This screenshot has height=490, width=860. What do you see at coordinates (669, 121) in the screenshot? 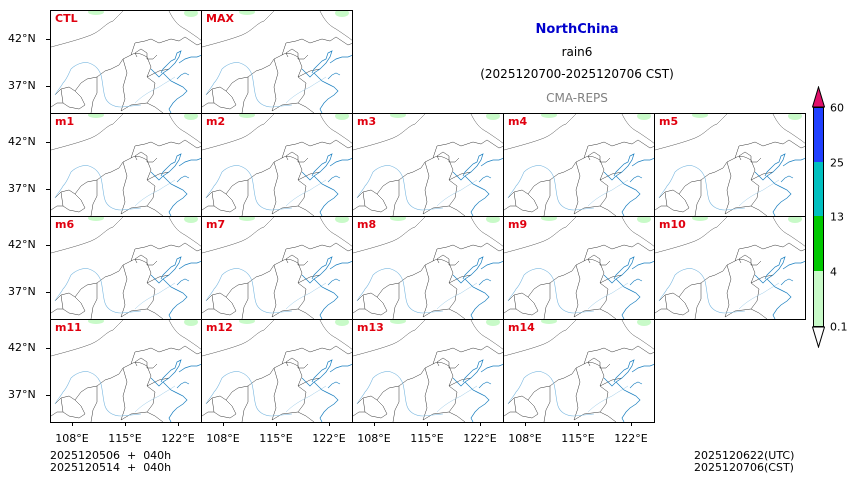
I see `panel-label: m5` at bounding box center [669, 121].